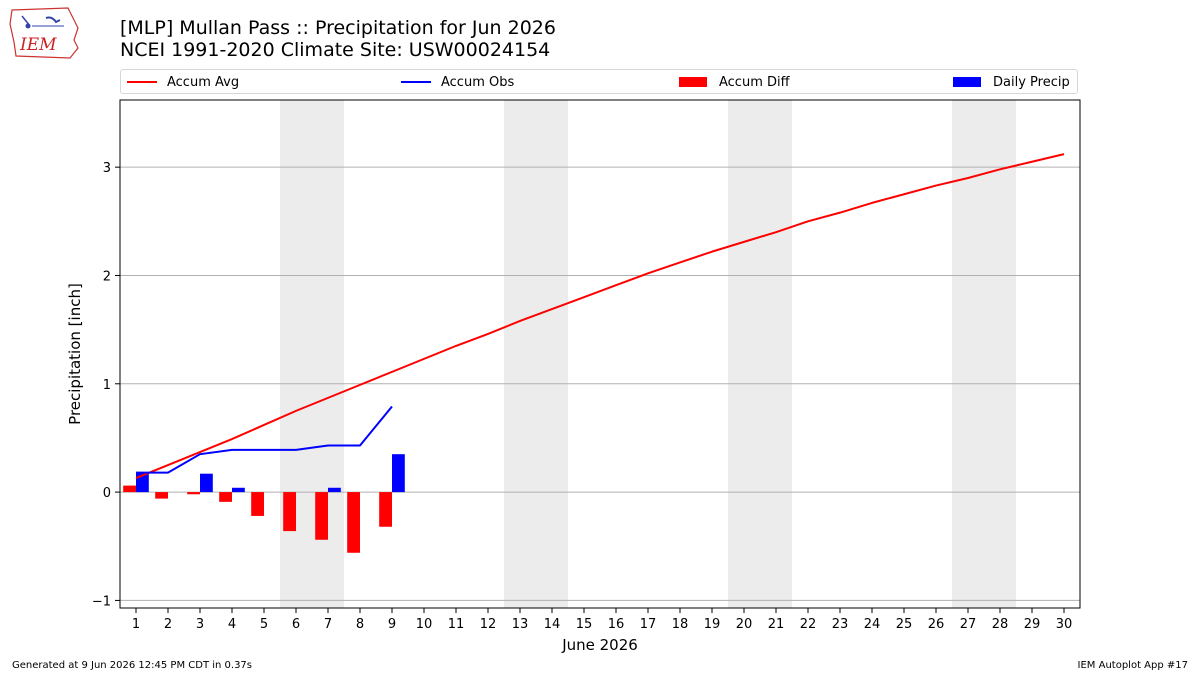  What do you see at coordinates (107, 276) in the screenshot?
I see `y-tick-label: 2` at bounding box center [107, 276].